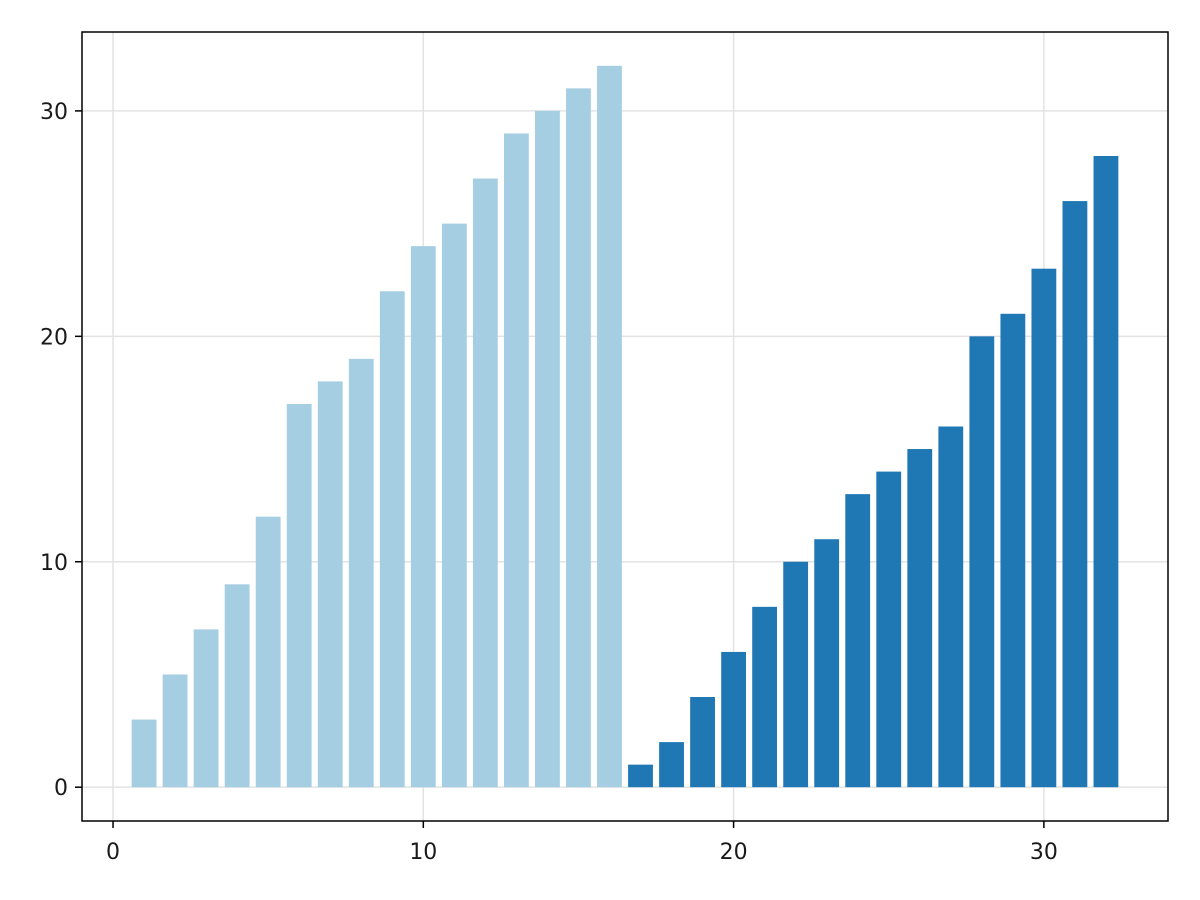 This screenshot has height=900, width=1200. What do you see at coordinates (113, 852) in the screenshot?
I see `x-tick-label: 0` at bounding box center [113, 852].